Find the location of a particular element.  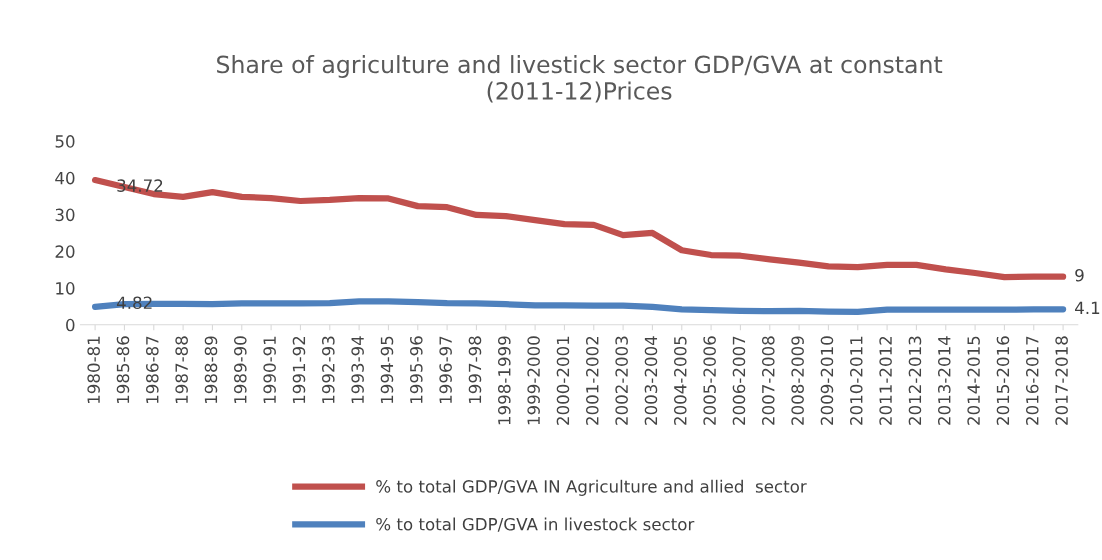

x-tick-label: 1990-91 is located at coordinates (269, 370).